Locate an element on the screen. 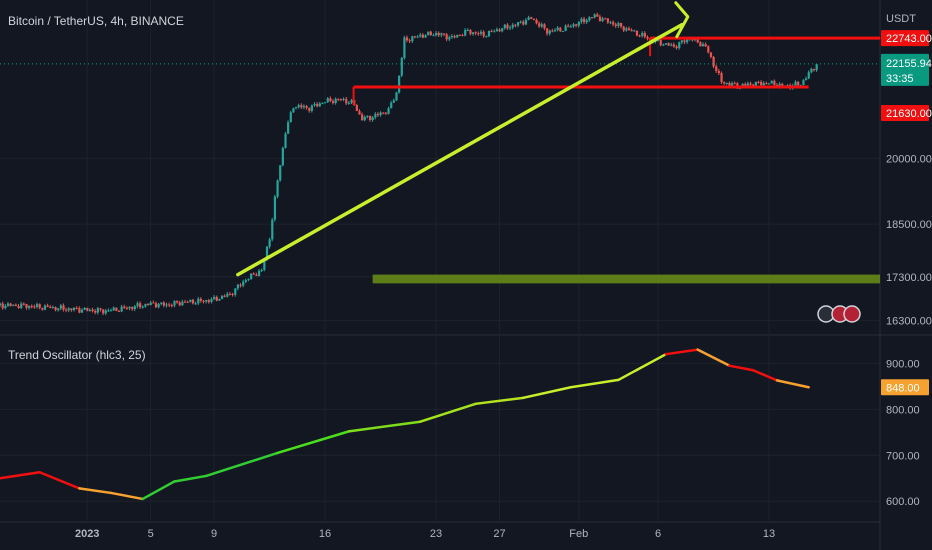 This screenshot has width=932, height=550. trend-arrow-head is located at coordinates (682, 20).